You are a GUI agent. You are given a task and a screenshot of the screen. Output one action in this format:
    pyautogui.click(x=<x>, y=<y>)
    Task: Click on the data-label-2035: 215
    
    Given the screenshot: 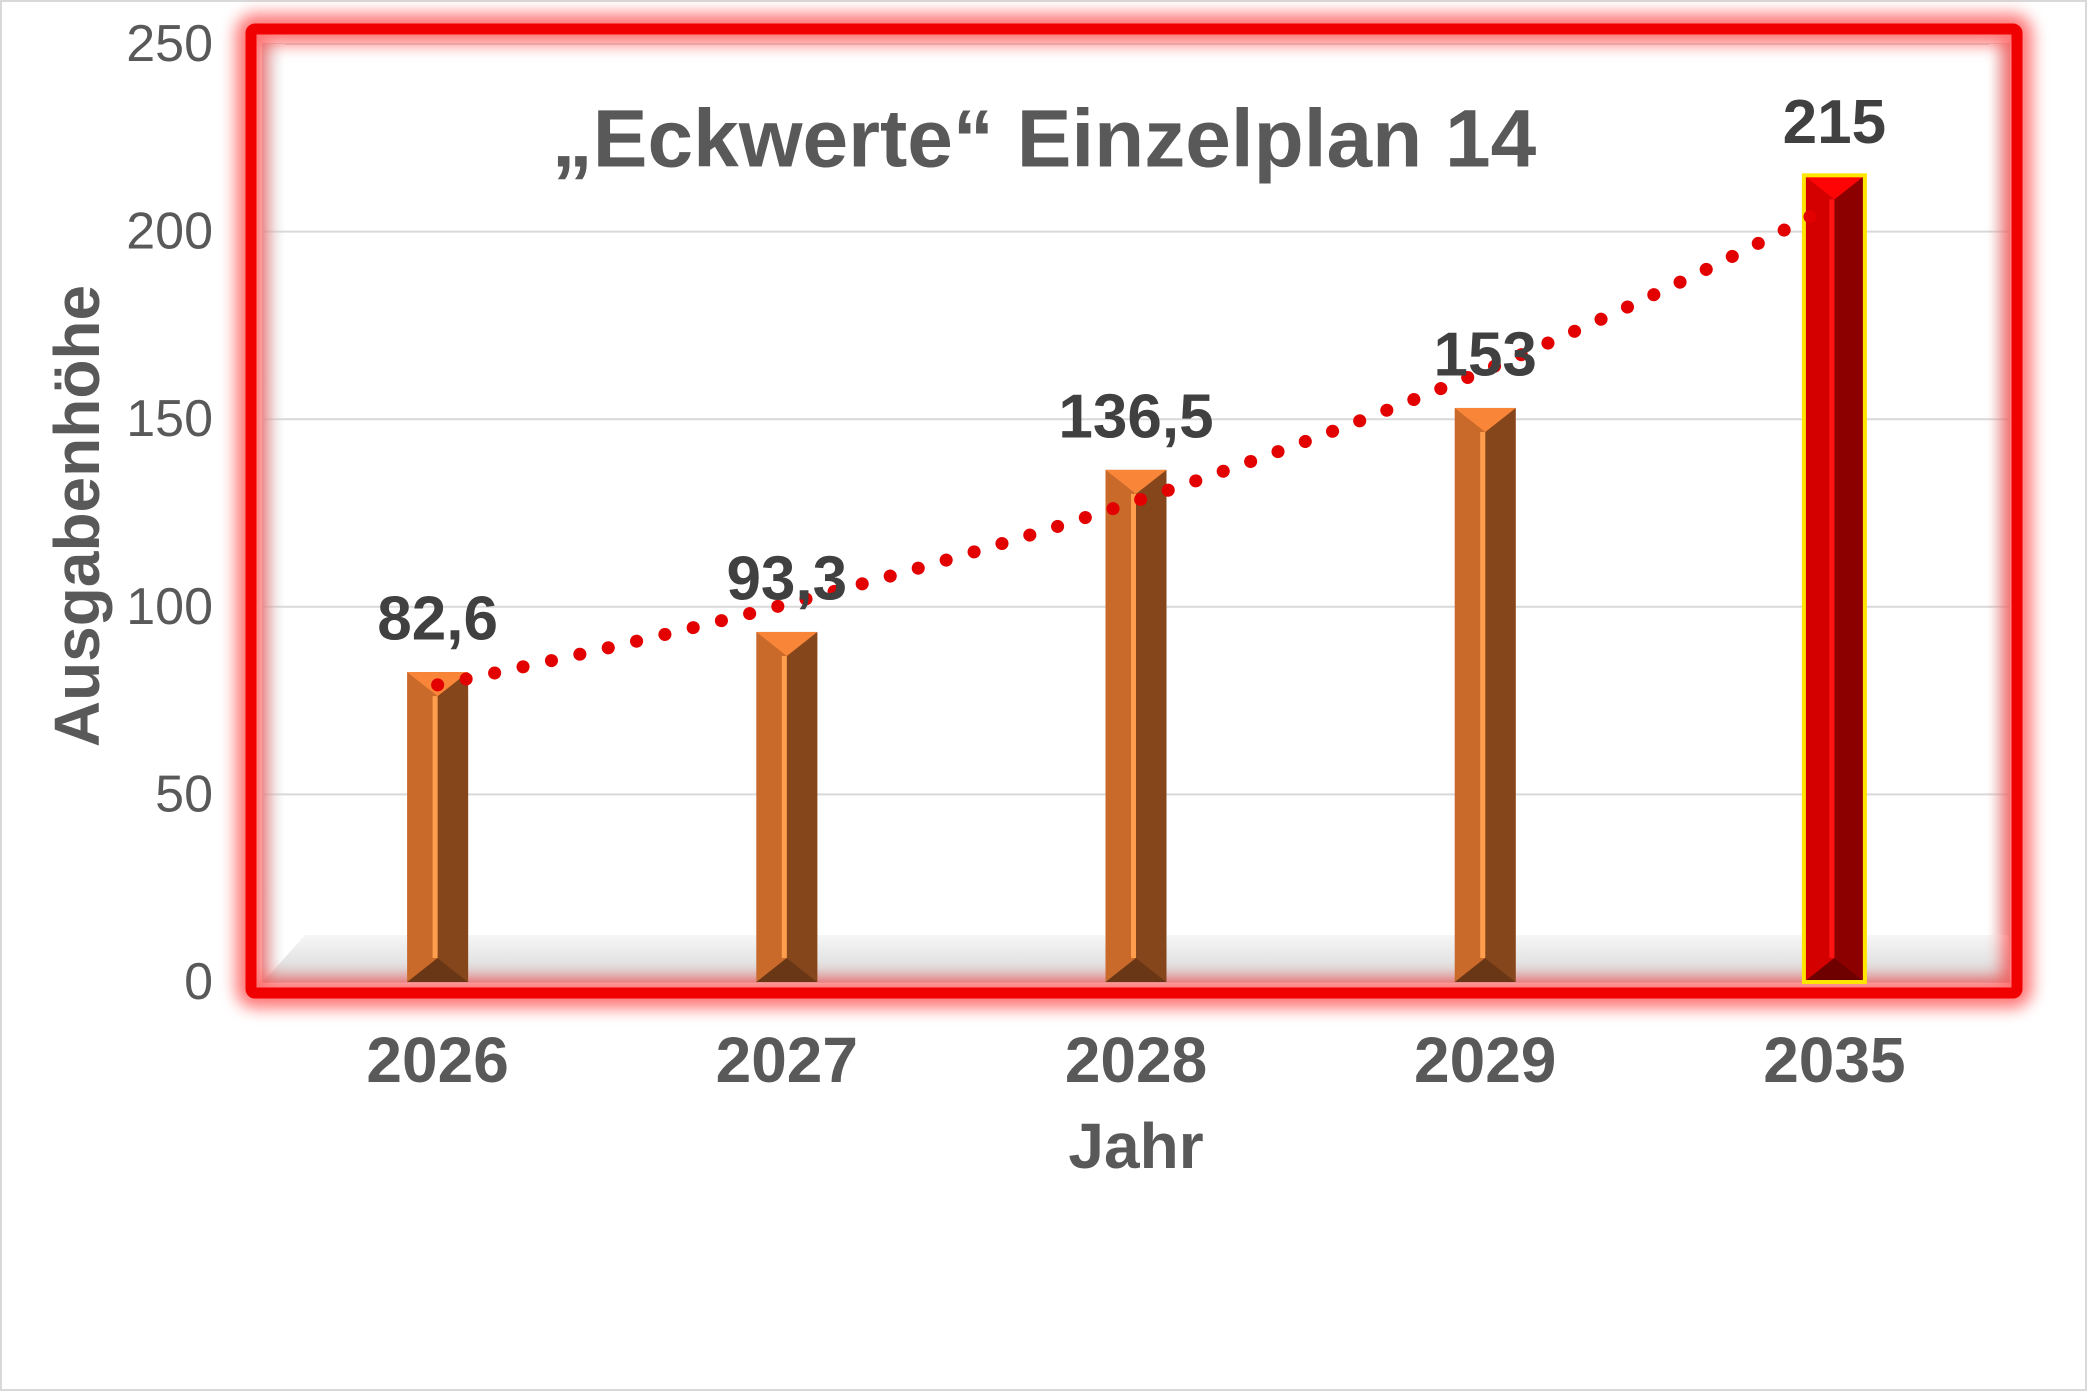 What is the action you would take?
    pyautogui.click(x=1834, y=122)
    